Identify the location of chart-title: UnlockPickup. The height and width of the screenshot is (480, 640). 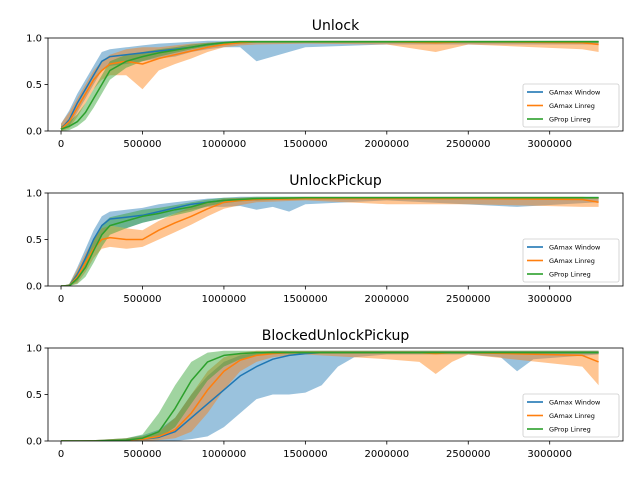
(335, 181).